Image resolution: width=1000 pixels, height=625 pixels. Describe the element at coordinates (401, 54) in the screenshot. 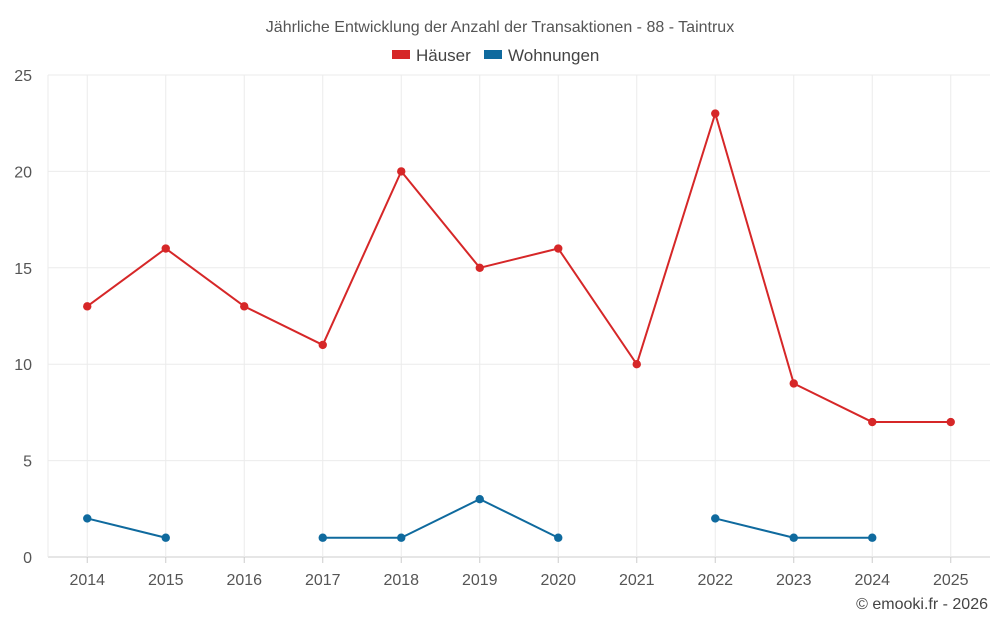

I see `legend-swatch-haeuser` at that location.